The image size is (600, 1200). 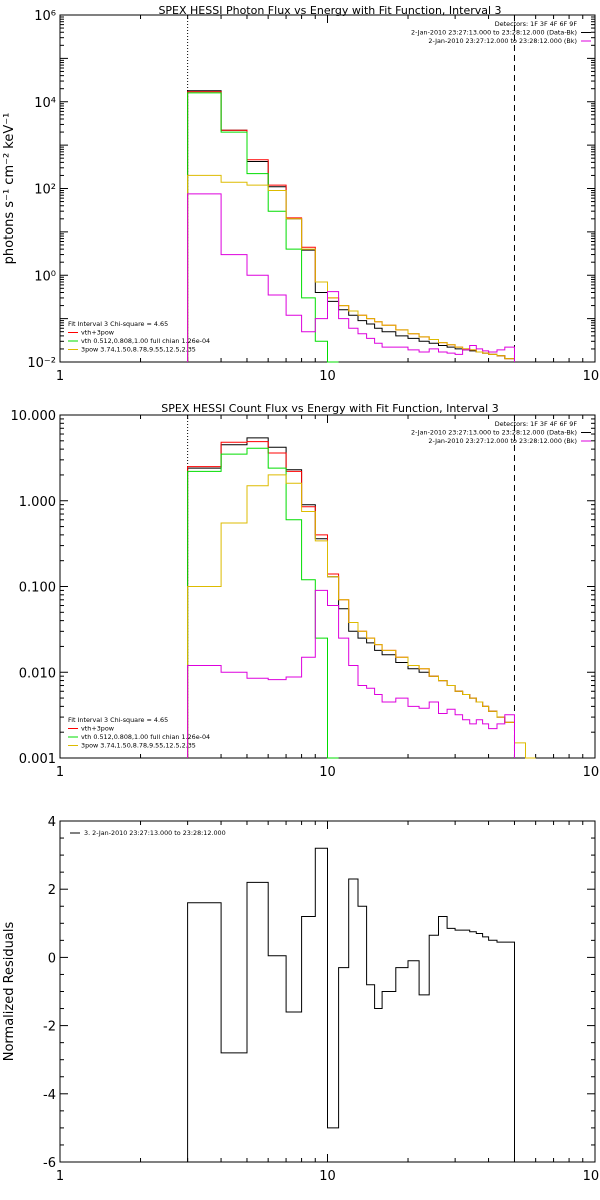 I want to click on y-tick-label: 10², so click(x=45, y=190).